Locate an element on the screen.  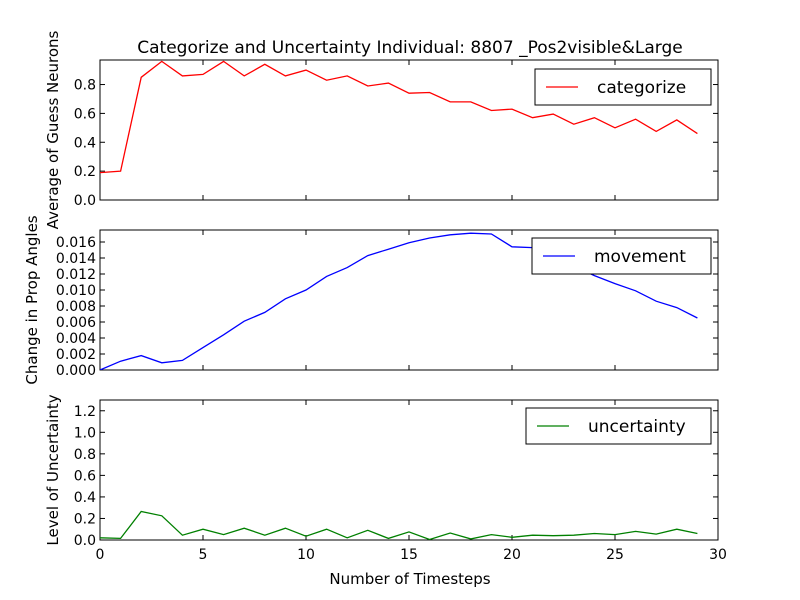
x-tick-label: 30 is located at coordinates (718, 555).